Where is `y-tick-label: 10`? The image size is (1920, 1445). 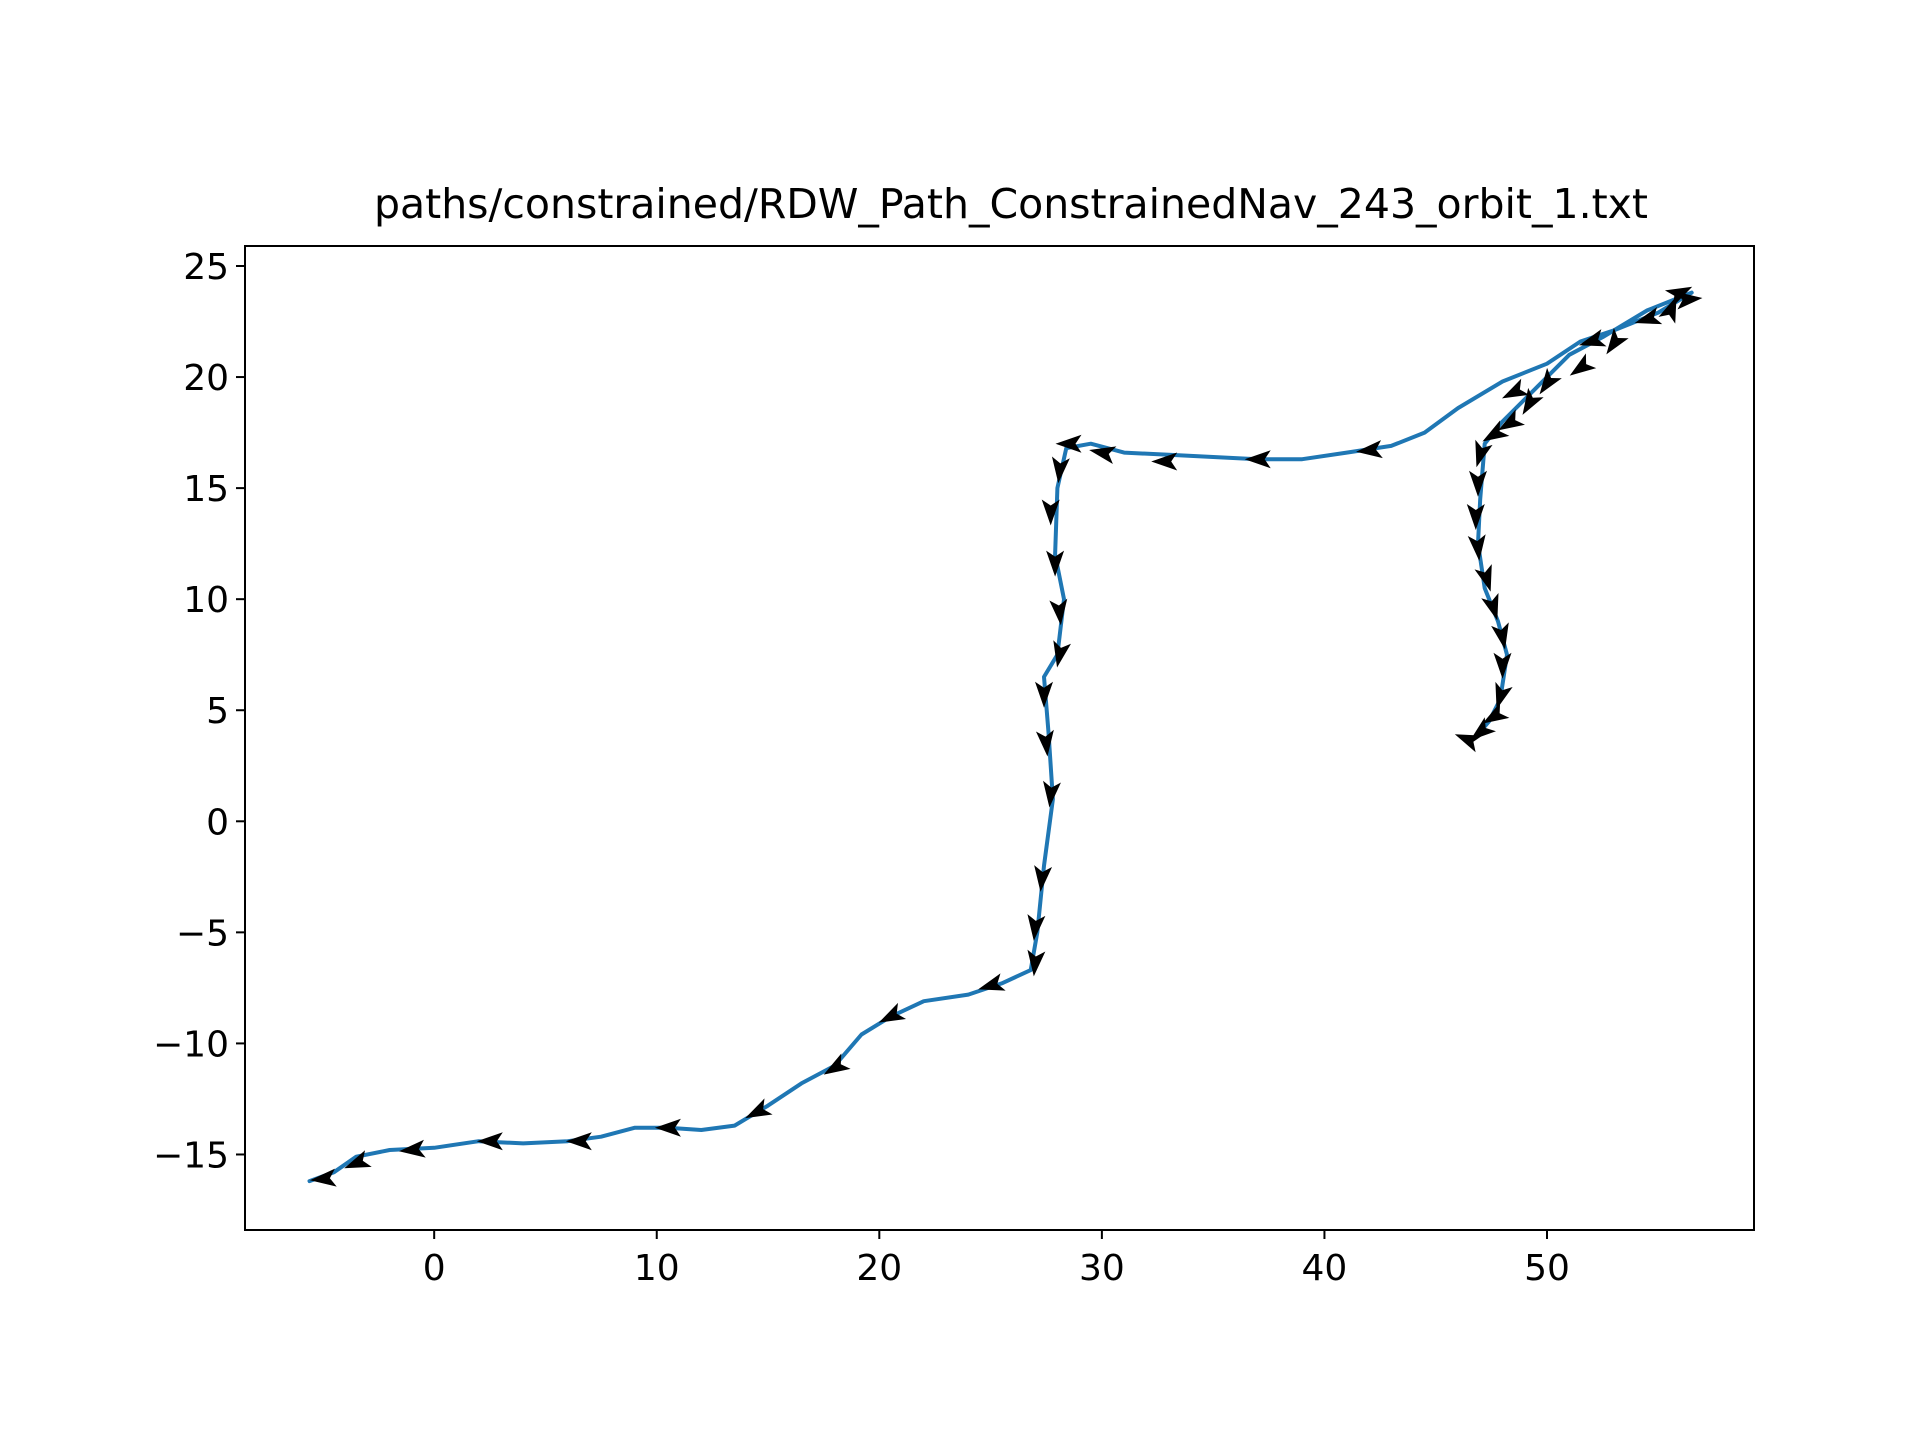
y-tick-label: 10 is located at coordinates (206, 600).